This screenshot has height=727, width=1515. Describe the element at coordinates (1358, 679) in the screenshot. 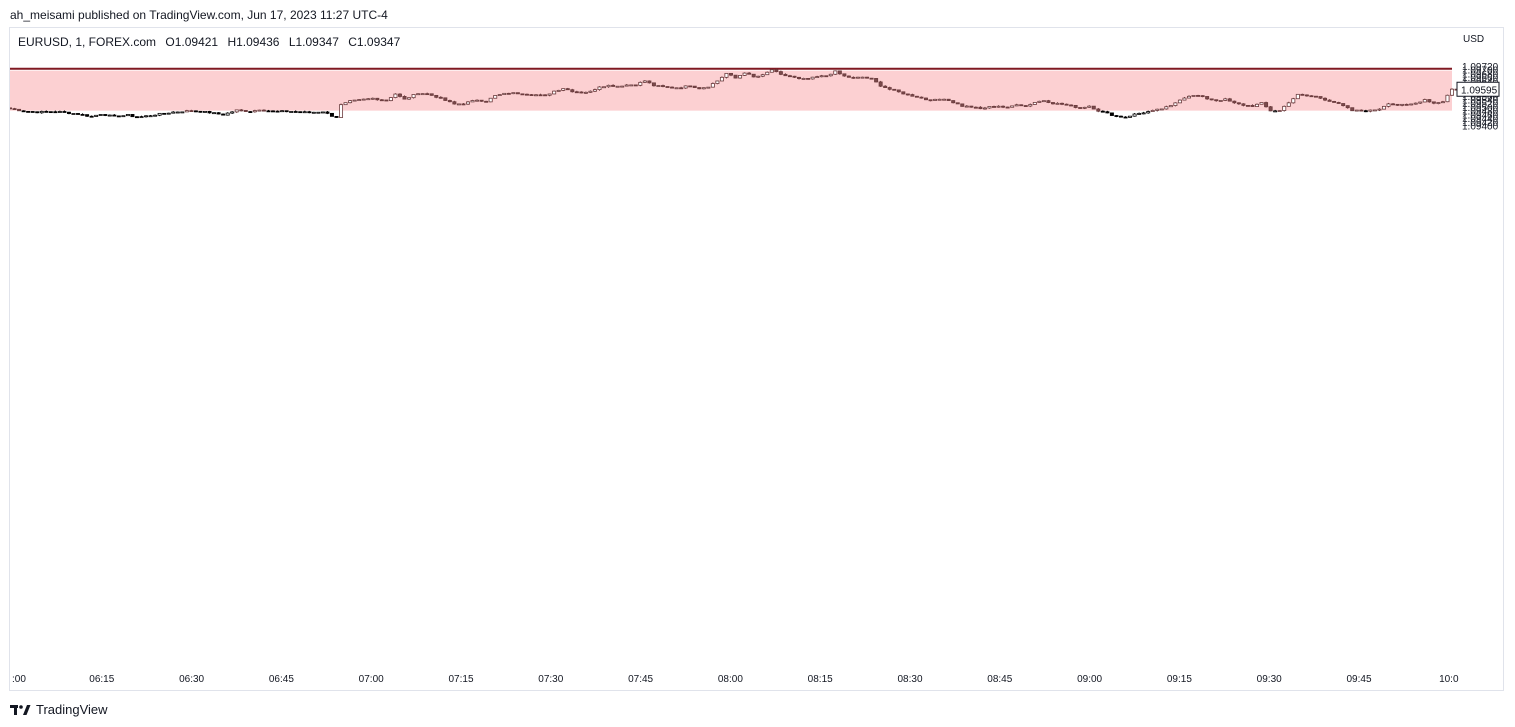

I see `x-tick-label: 09:45` at that location.